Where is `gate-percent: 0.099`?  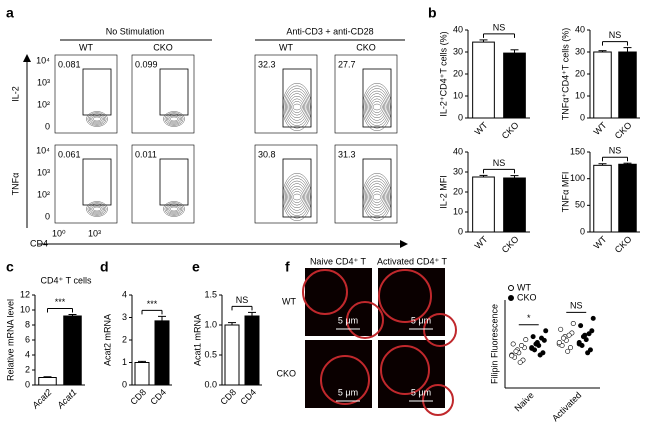
gate-percent: 0.099 is located at coordinates (146, 64).